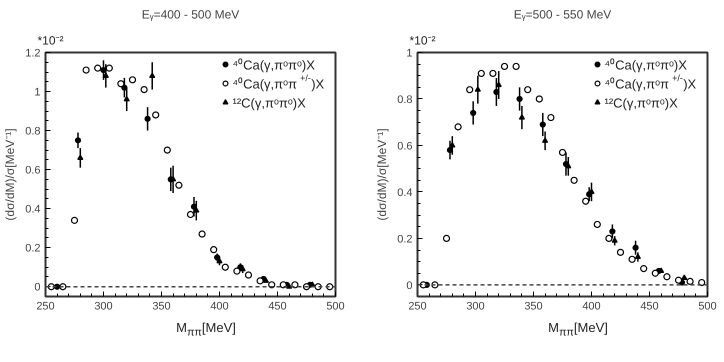 Image resolution: width=724 pixels, height=362 pixels. Describe the element at coordinates (33, 54) in the screenshot. I see `y-tick-label: 1.2` at that location.